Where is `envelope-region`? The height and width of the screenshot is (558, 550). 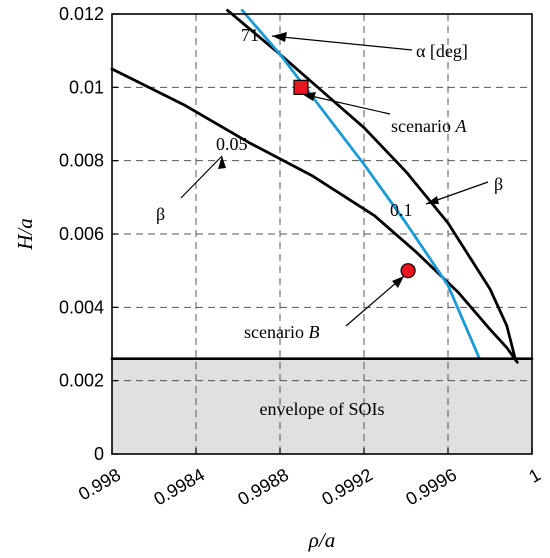 envelope-region is located at coordinates (322, 406).